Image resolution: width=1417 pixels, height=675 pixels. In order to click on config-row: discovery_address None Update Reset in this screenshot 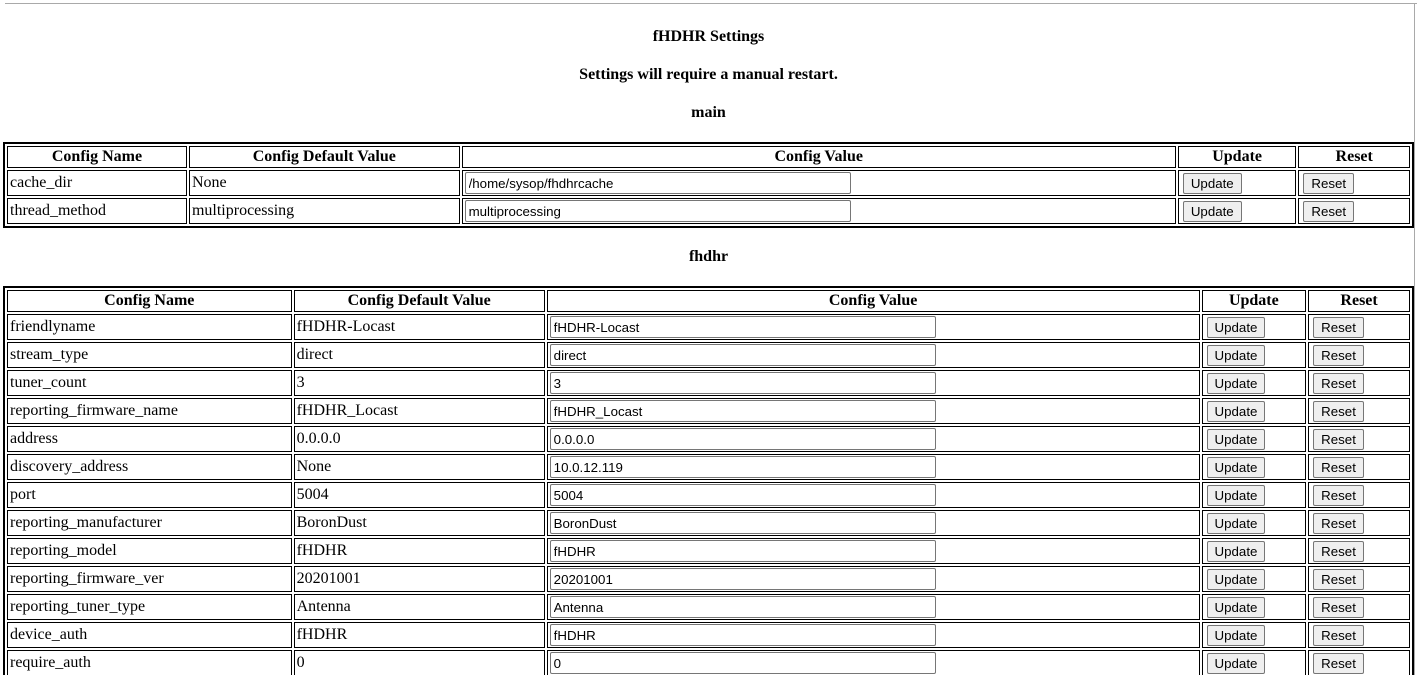, I will do `click(708, 467)`.